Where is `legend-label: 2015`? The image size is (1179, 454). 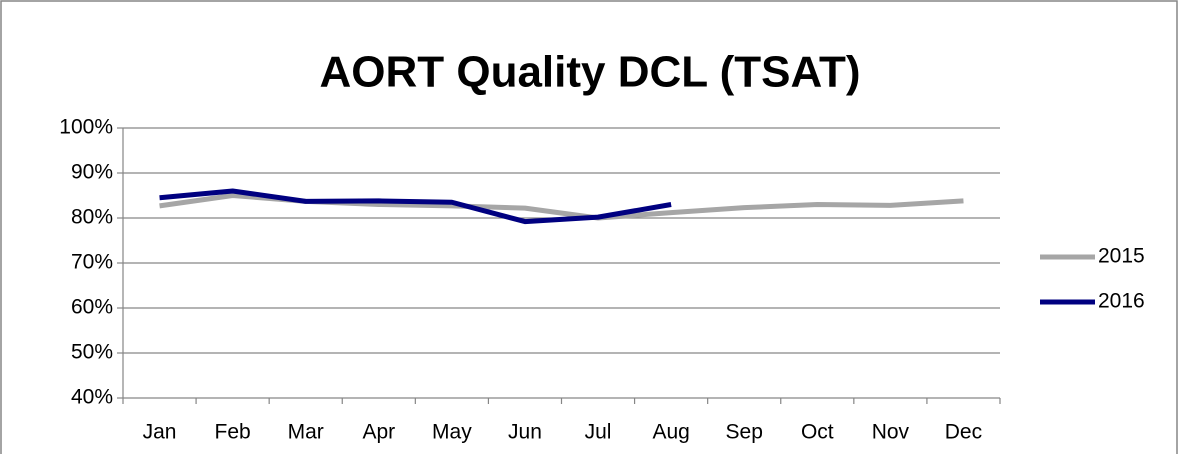 legend-label: 2015 is located at coordinates (1121, 256).